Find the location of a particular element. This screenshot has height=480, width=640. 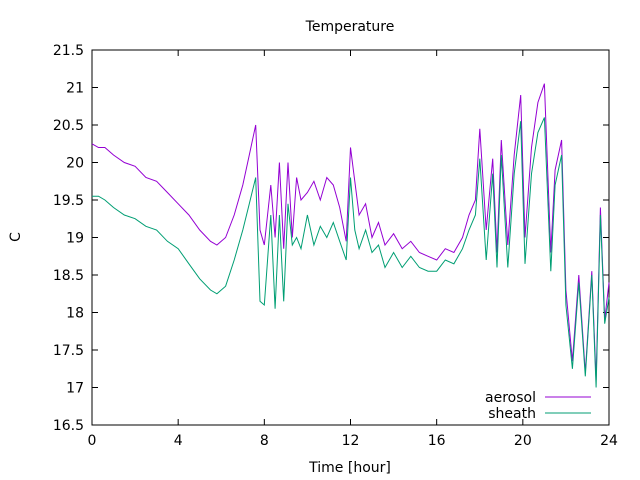

legend-label-sheath: sheath is located at coordinates (512, 414).